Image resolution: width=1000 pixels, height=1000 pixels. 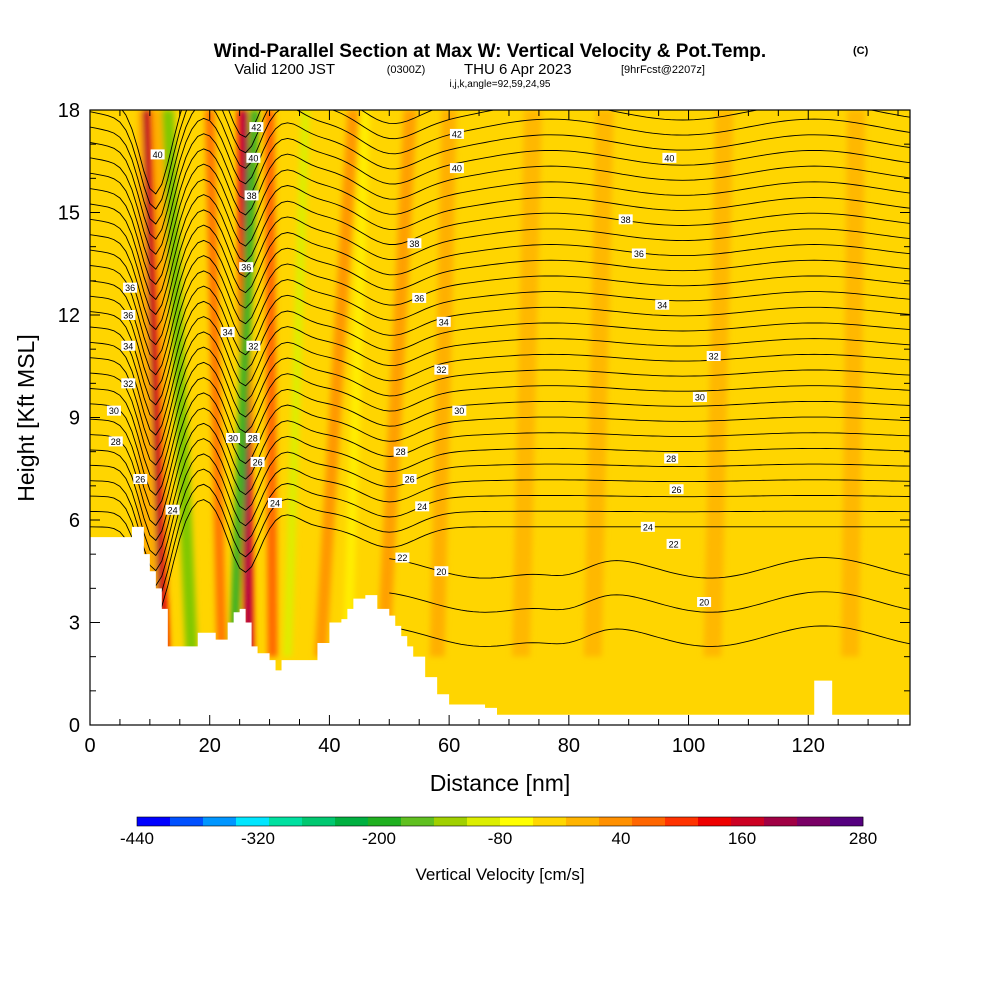 I want to click on forecast-label: [9hrFcst@2207z], so click(x=663, y=70).